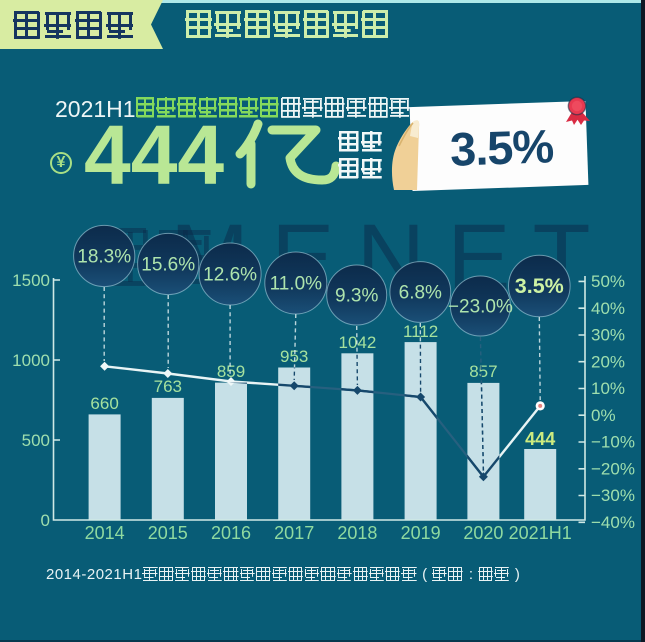 The height and width of the screenshot is (642, 645). What do you see at coordinates (168, 386) in the screenshot?
I see `svg-text: 763` at bounding box center [168, 386].